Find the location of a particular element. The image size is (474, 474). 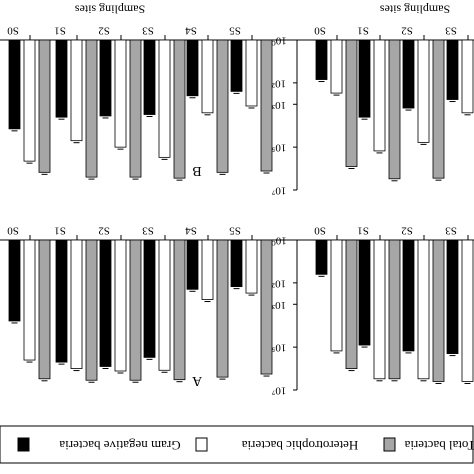

legend-swatch-total is located at coordinates (389, 444).